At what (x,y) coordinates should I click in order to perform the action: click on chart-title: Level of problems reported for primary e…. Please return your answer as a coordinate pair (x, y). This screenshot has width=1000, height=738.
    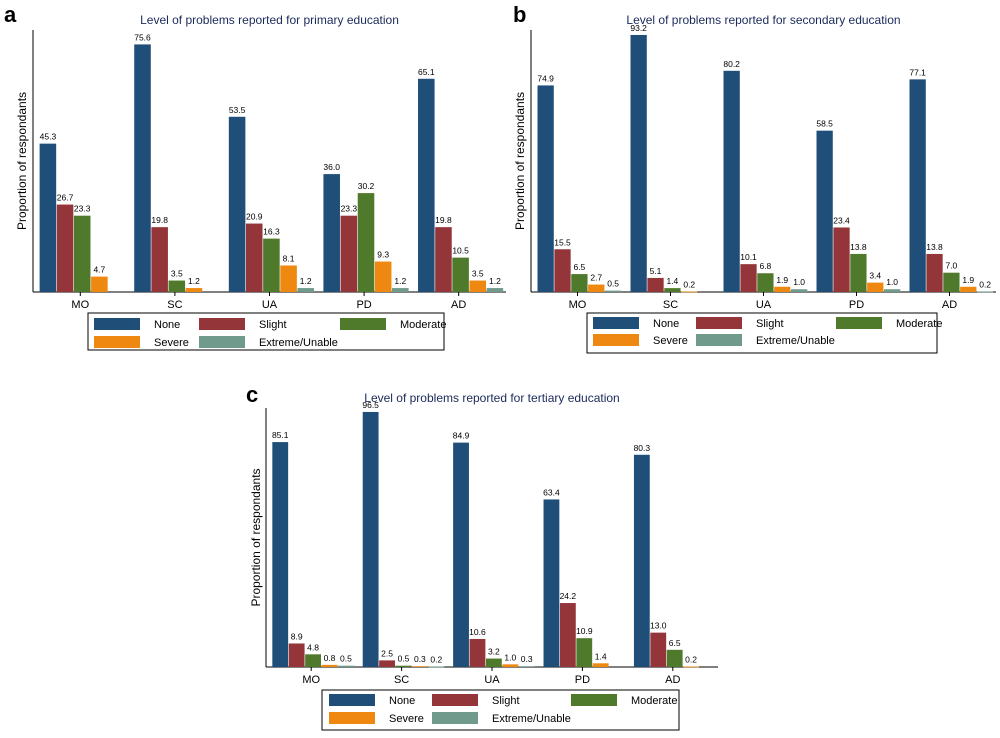
    Looking at the image, I should click on (269, 20).